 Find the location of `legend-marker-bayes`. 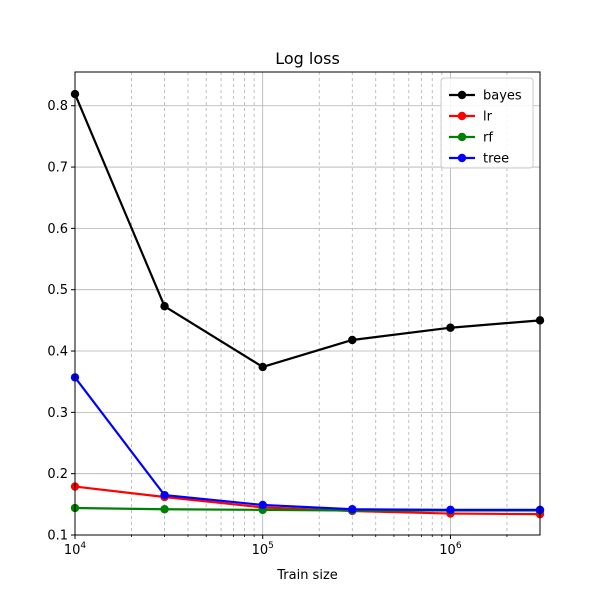

legend-marker-bayes is located at coordinates (462, 95).